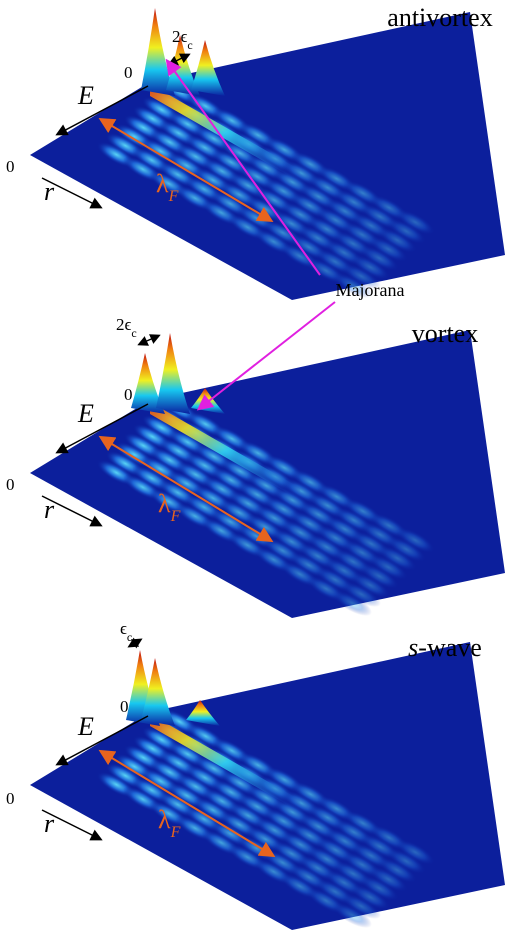  I want to click on panel-title: vortex, so click(445, 333).